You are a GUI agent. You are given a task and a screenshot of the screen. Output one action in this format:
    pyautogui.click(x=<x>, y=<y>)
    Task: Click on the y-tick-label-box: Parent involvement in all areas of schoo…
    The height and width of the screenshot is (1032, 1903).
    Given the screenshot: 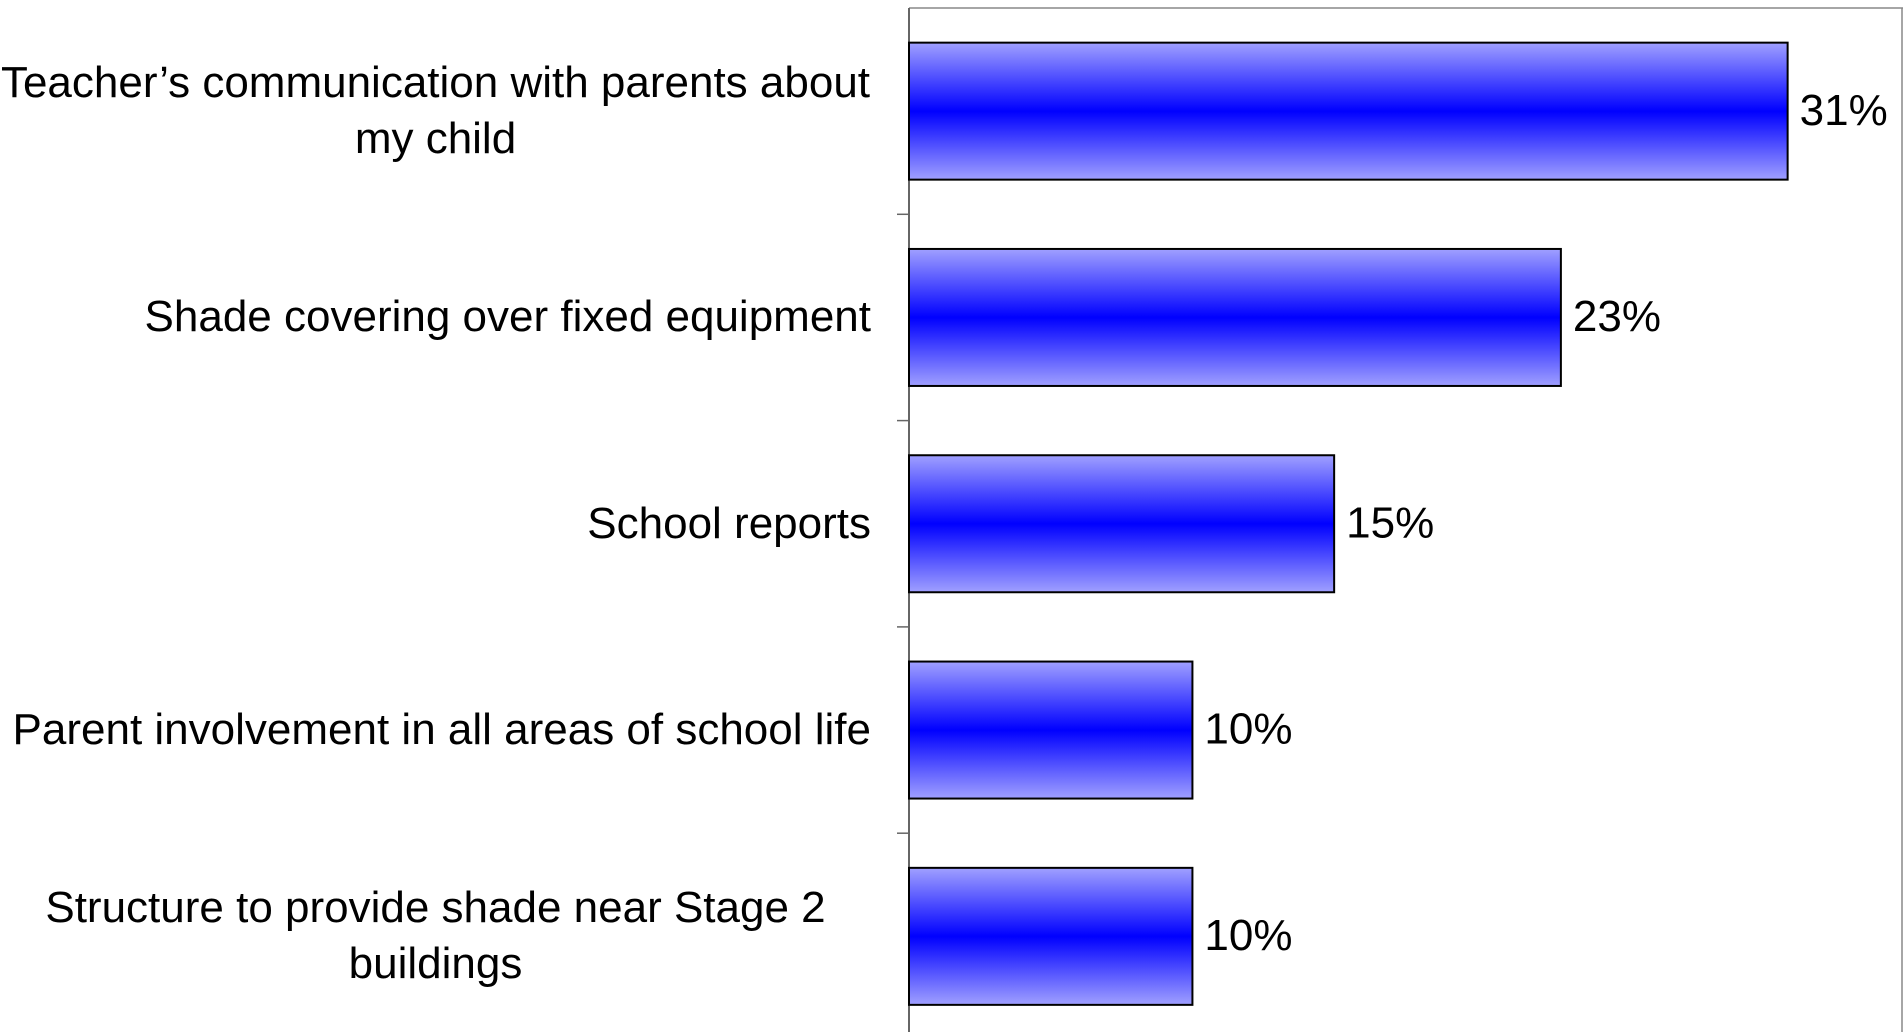 What is the action you would take?
    pyautogui.click(x=435, y=730)
    